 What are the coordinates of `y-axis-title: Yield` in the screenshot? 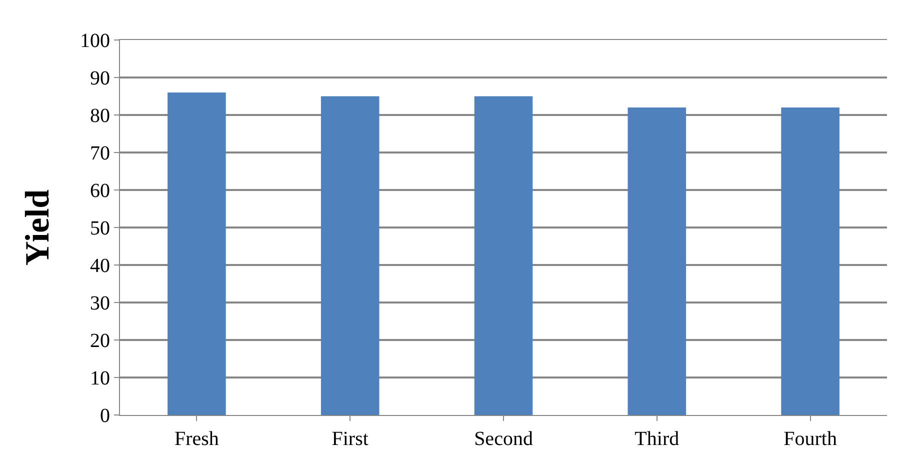 It's located at (38, 227).